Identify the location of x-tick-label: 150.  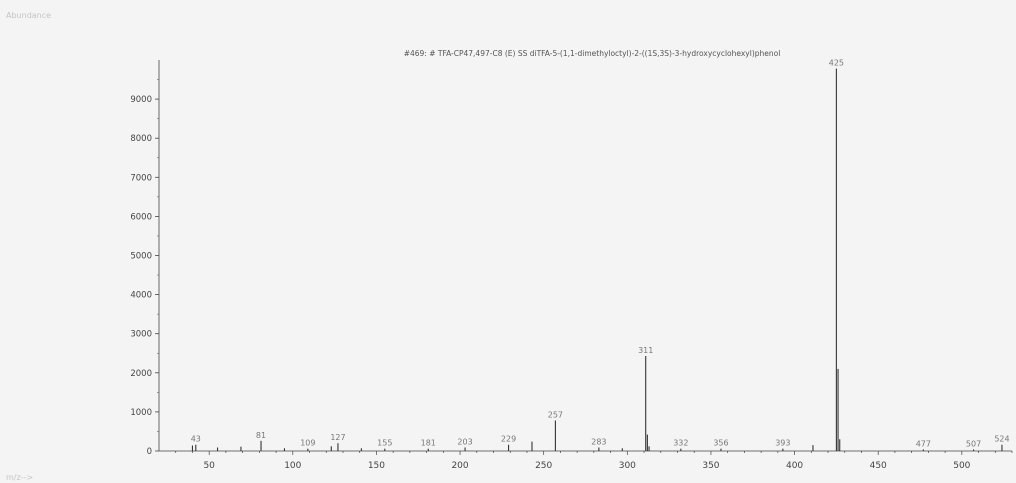
(376, 466).